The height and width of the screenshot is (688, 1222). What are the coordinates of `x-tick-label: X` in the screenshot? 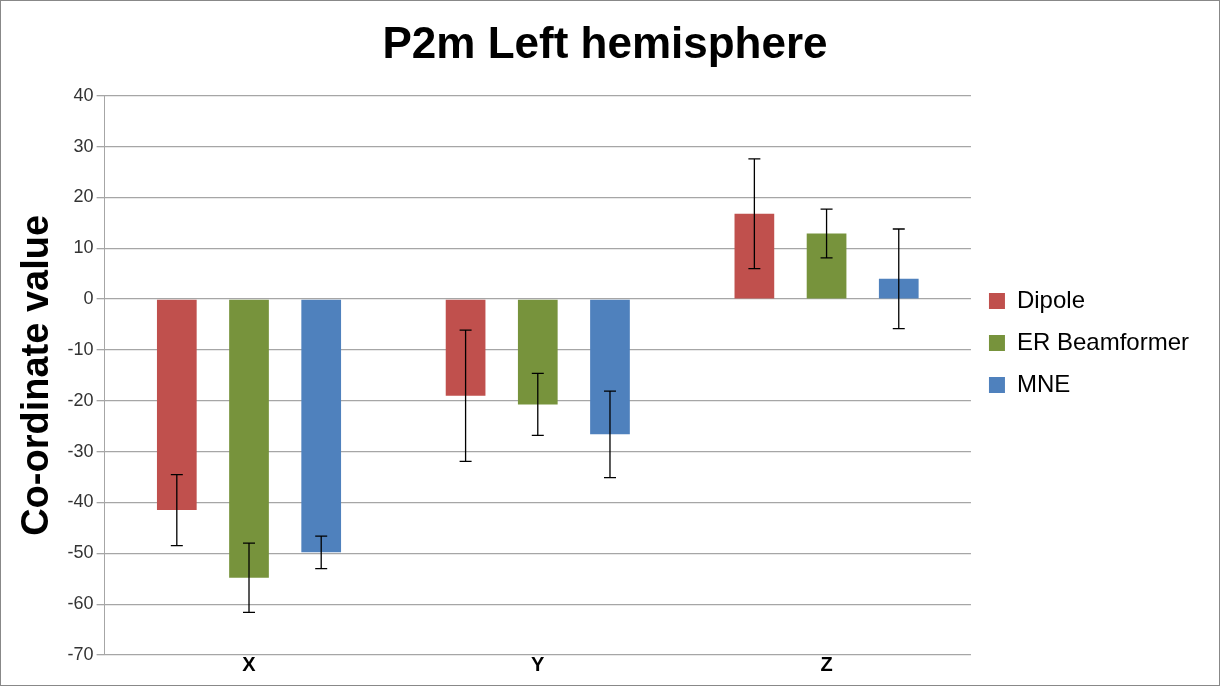 It's located at (249, 663).